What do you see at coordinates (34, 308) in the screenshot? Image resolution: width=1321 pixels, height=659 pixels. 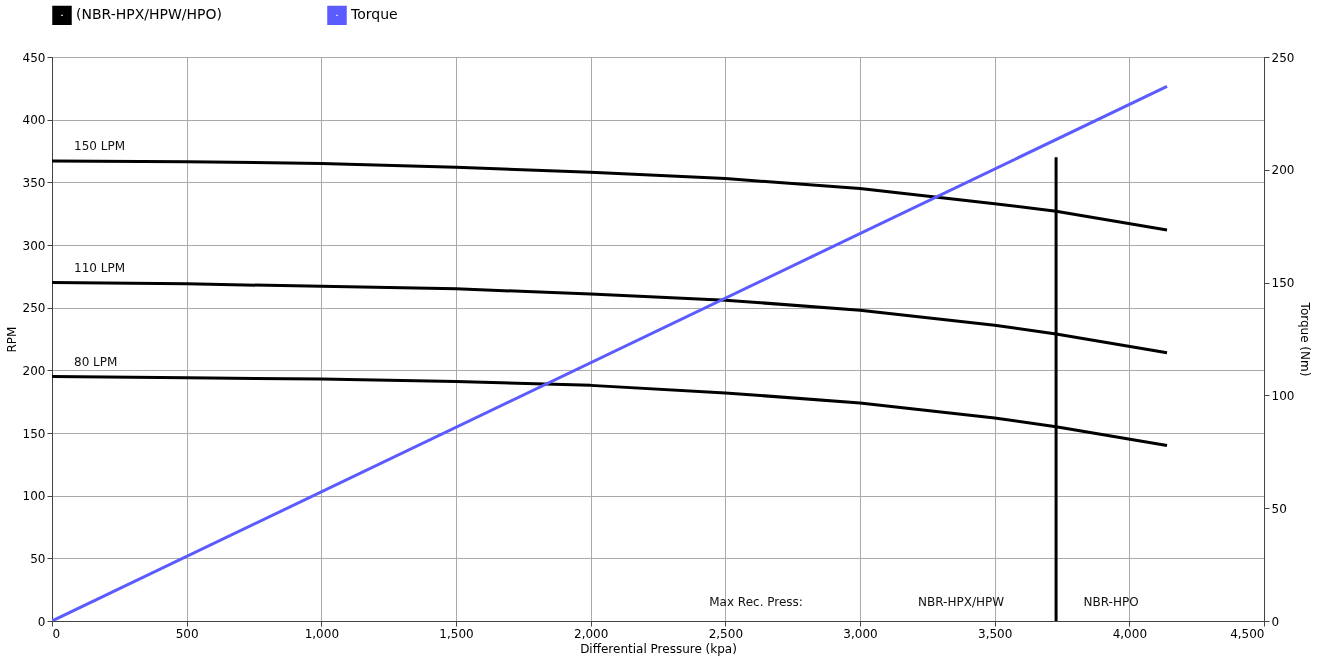 I see `y-tick-label: 250` at bounding box center [34, 308].